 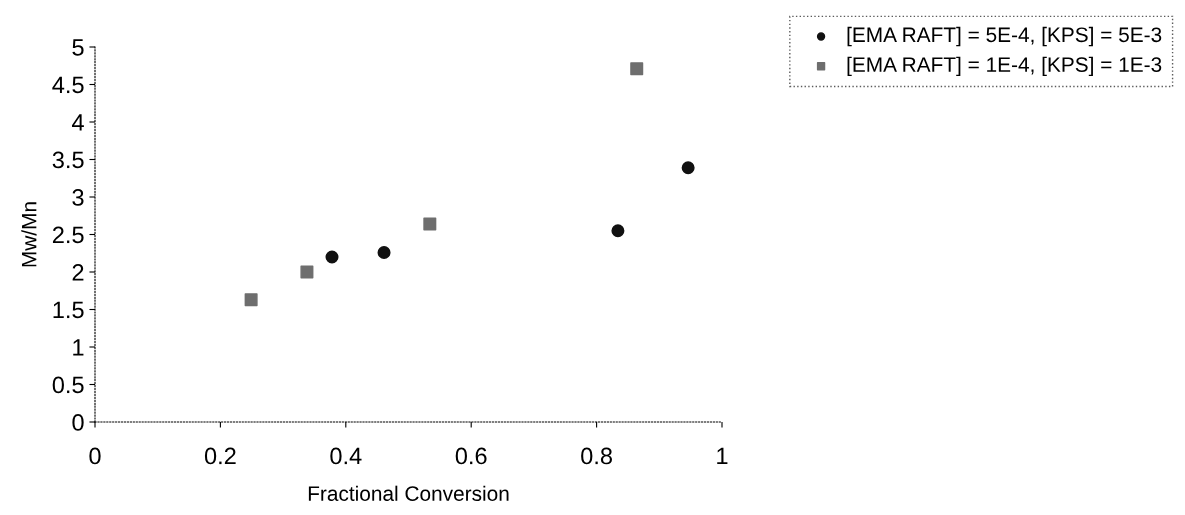 What do you see at coordinates (471, 456) in the screenshot?
I see `x-tick-label: 0.6` at bounding box center [471, 456].